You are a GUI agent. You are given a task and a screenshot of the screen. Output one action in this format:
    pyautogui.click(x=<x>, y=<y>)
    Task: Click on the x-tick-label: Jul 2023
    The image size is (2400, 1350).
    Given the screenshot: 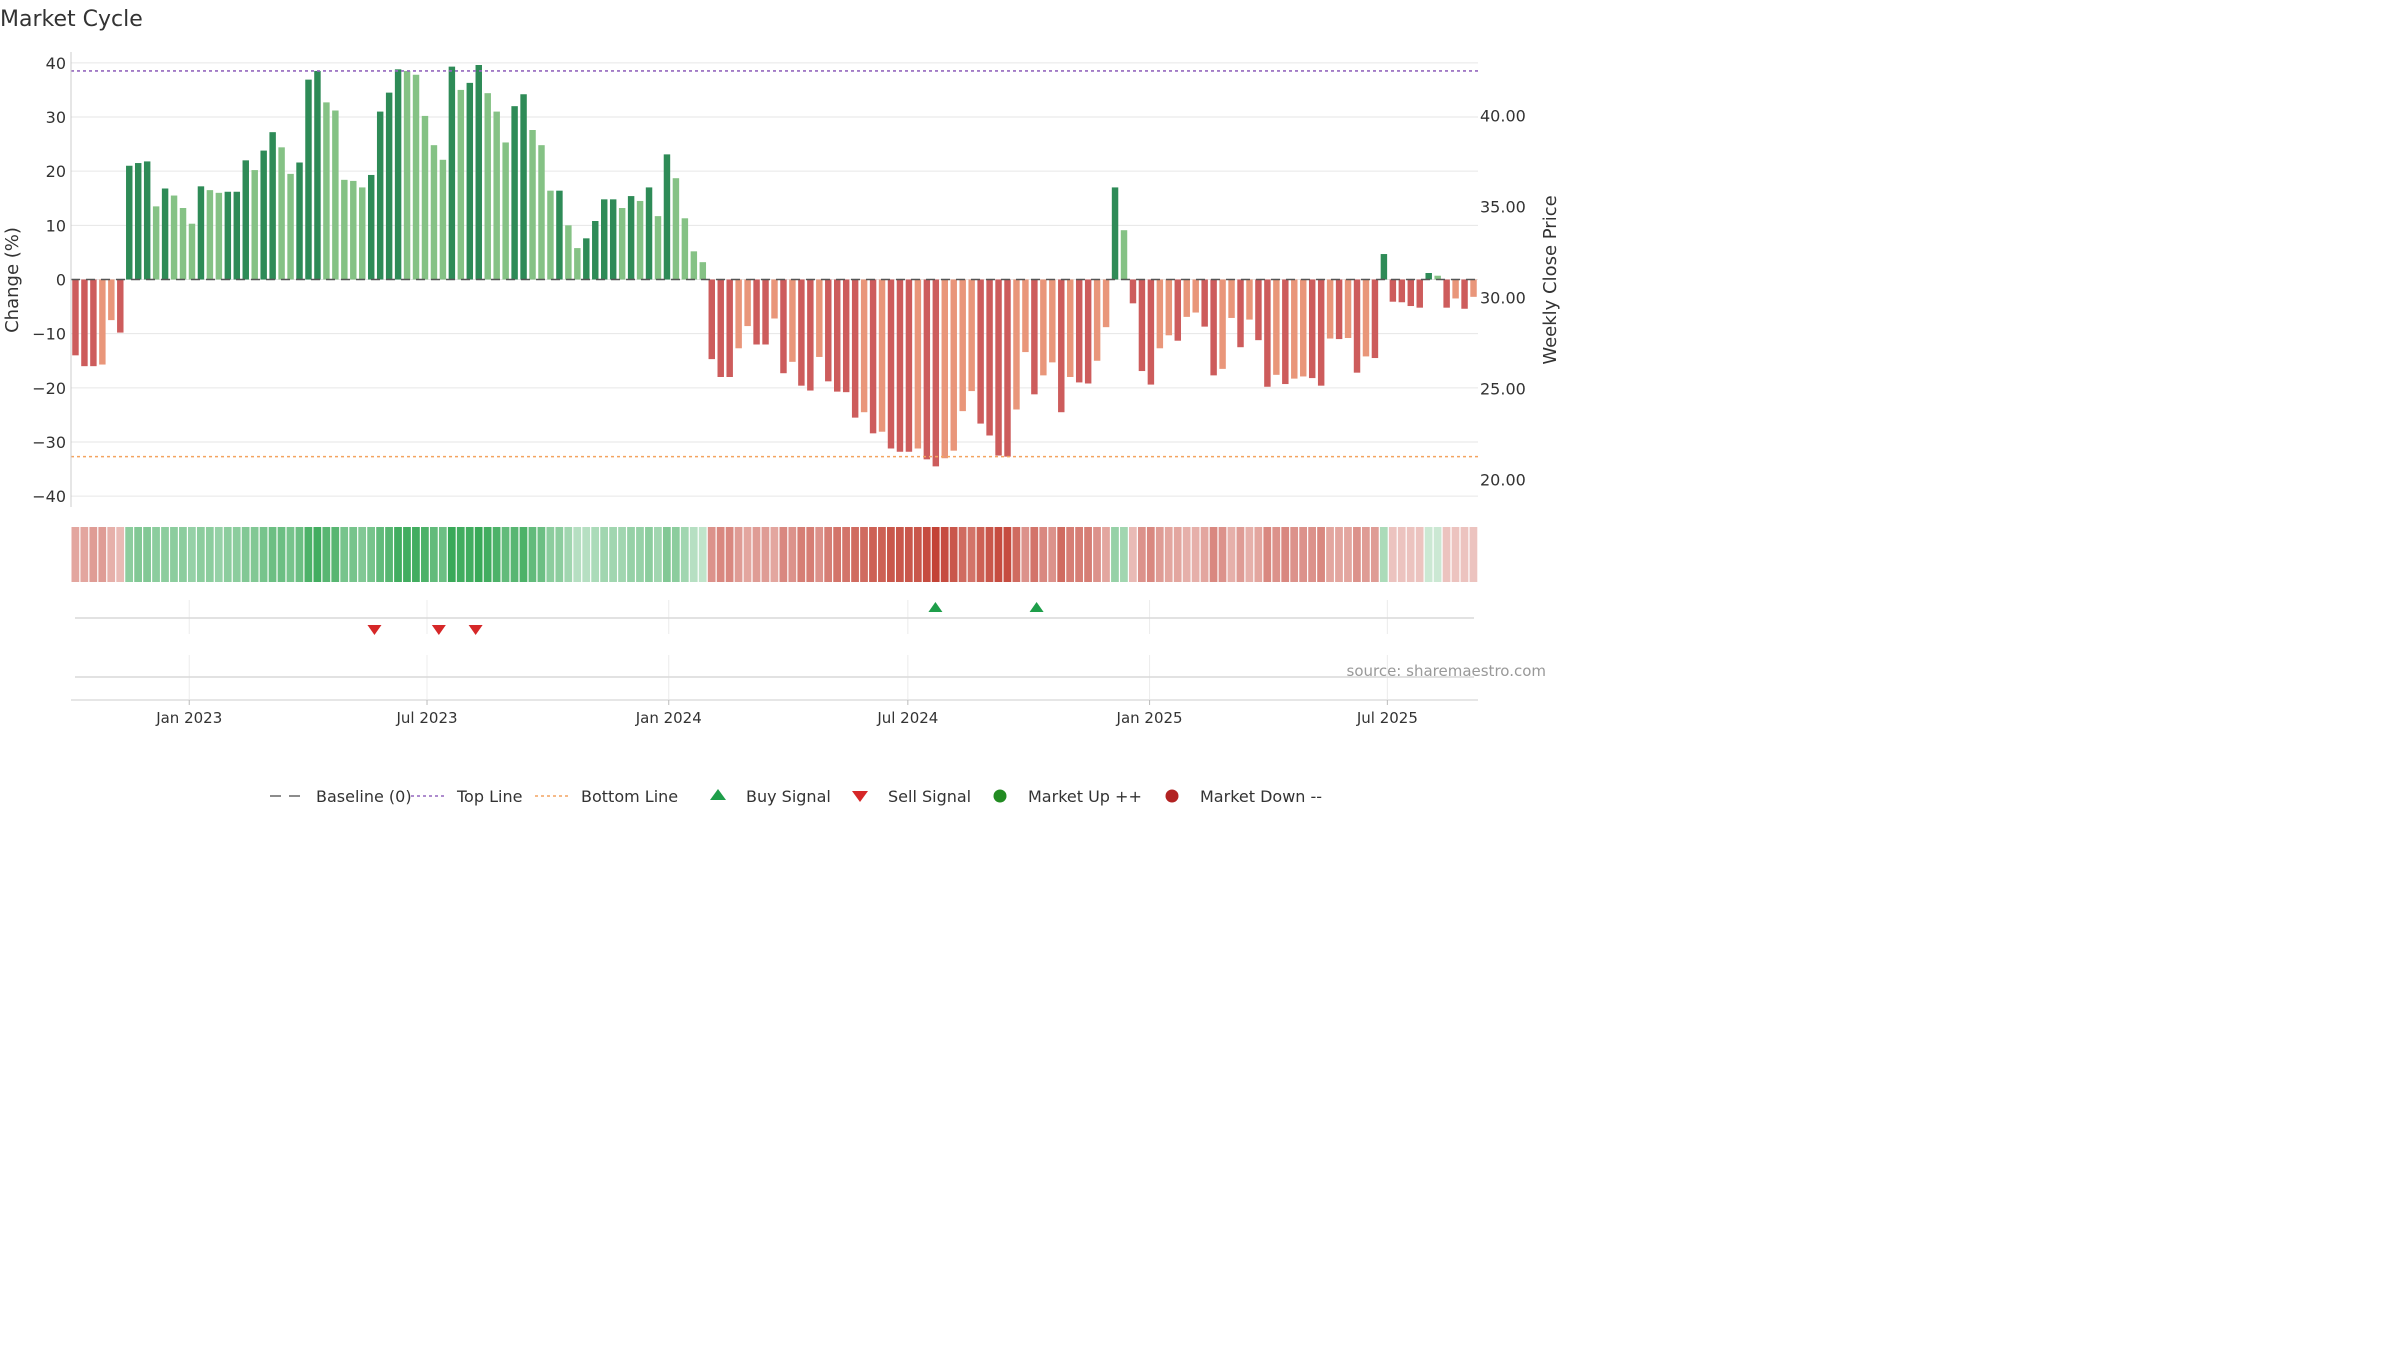 What is the action you would take?
    pyautogui.click(x=426, y=718)
    